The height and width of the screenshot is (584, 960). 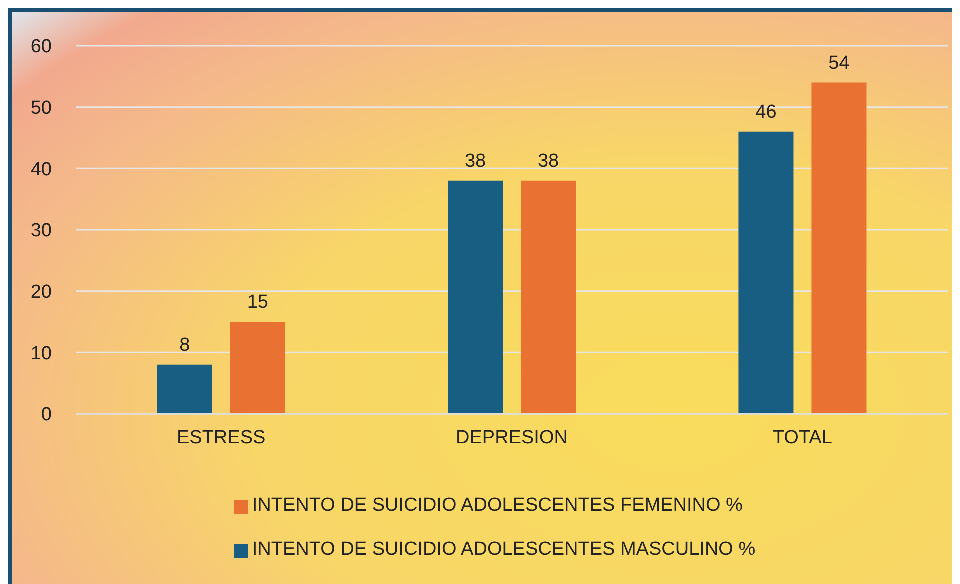 I want to click on data-label: 8, so click(x=185, y=345).